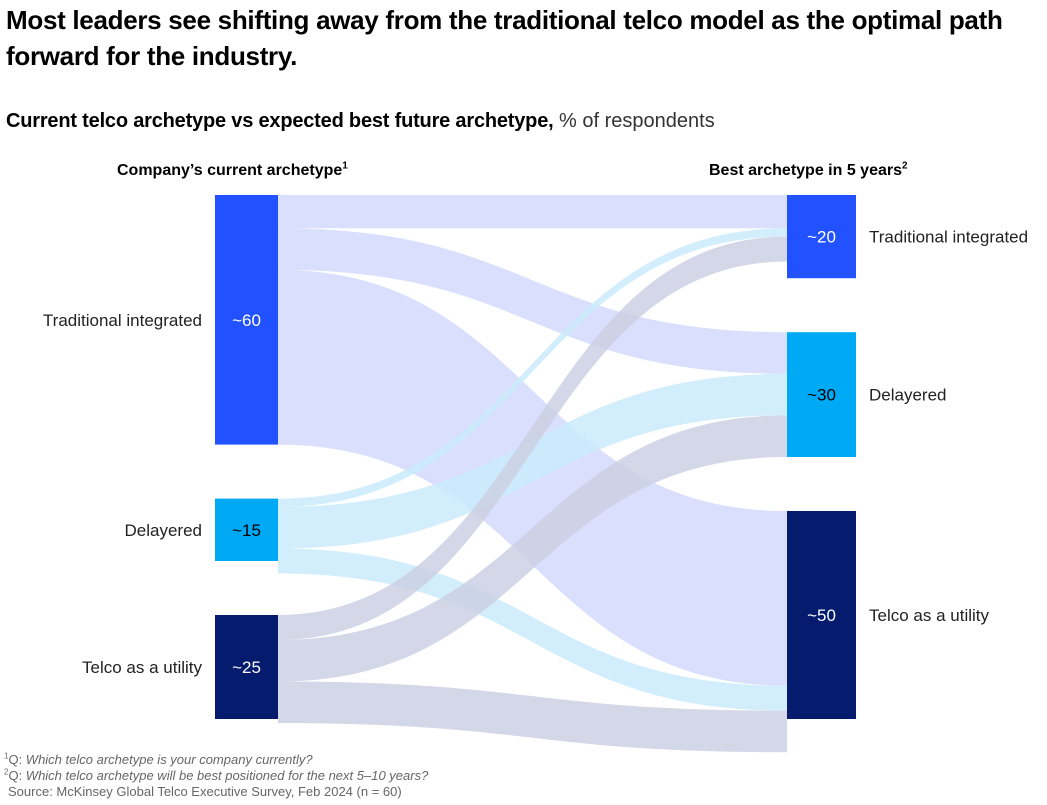 Image resolution: width=1047 pixels, height=805 pixels. Describe the element at coordinates (6, 756) in the screenshot. I see `footnote-1-marker: 1` at that location.